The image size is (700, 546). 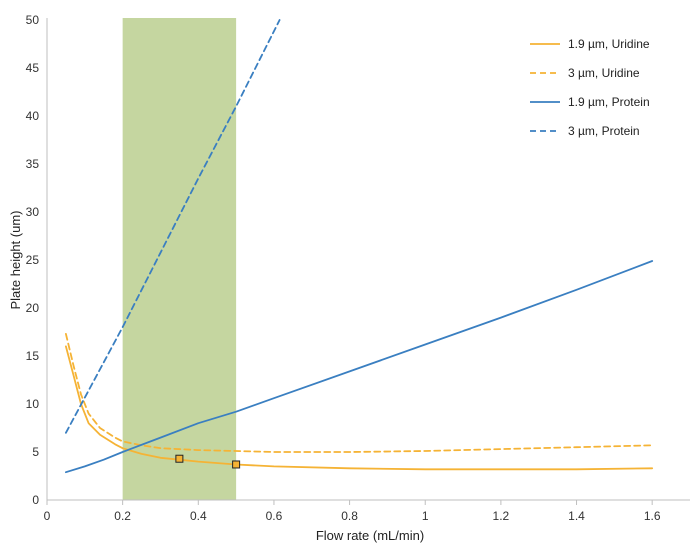 What do you see at coordinates (33, 356) in the screenshot?
I see `y-tick-label: 15` at bounding box center [33, 356].